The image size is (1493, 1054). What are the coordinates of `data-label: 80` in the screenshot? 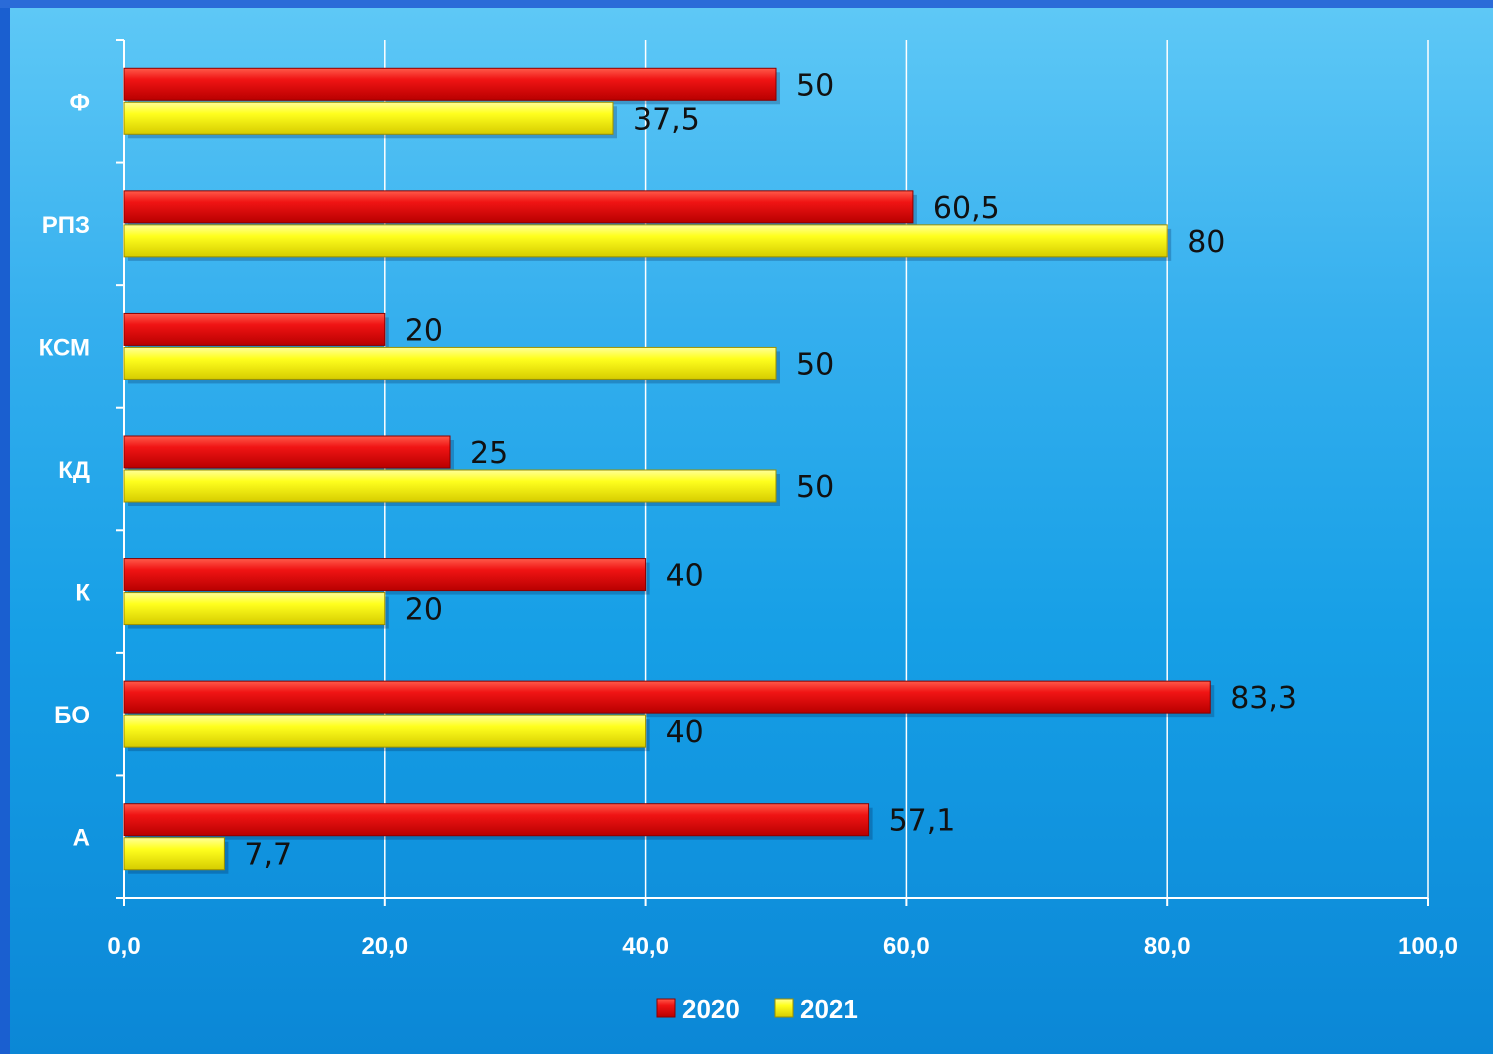 It's located at (1206, 242).